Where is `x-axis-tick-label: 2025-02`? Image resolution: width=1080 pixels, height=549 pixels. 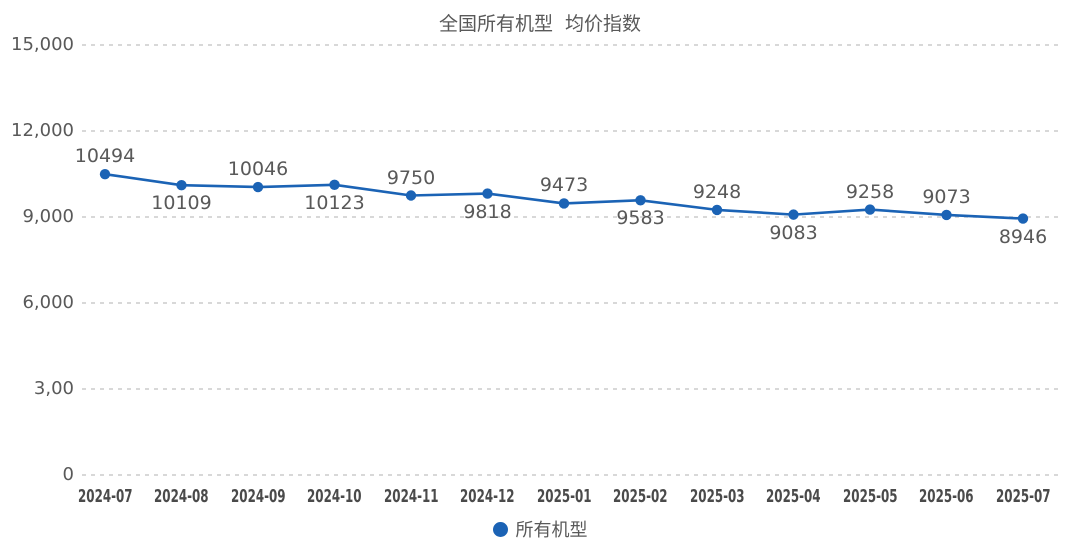 x-axis-tick-label: 2025-02 is located at coordinates (640, 496).